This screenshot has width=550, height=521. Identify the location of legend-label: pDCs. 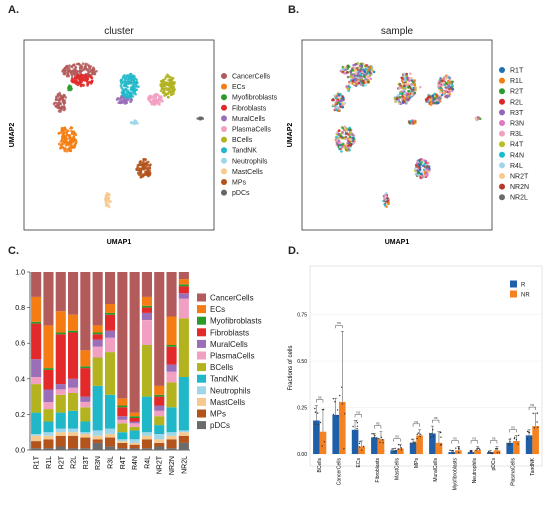
(241, 193).